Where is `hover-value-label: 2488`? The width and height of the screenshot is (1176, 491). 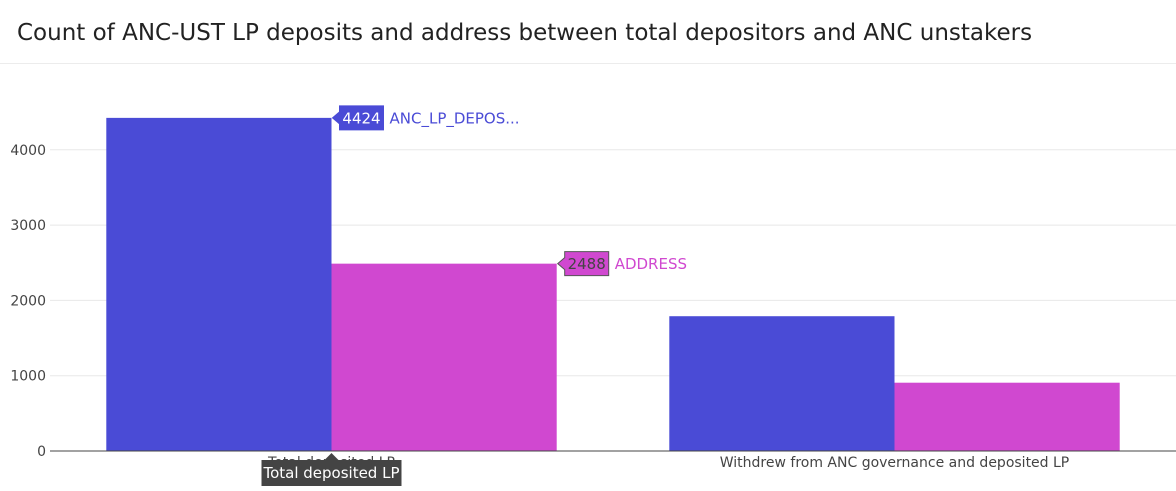
hover-value-label: 2488 is located at coordinates (587, 264).